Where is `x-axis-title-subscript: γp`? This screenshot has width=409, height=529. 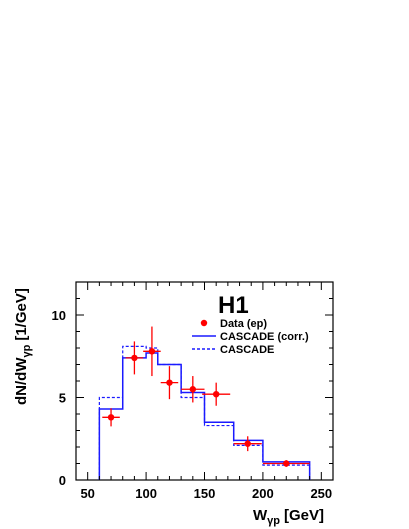
x-axis-title-subscript: γp is located at coordinates (273, 521).